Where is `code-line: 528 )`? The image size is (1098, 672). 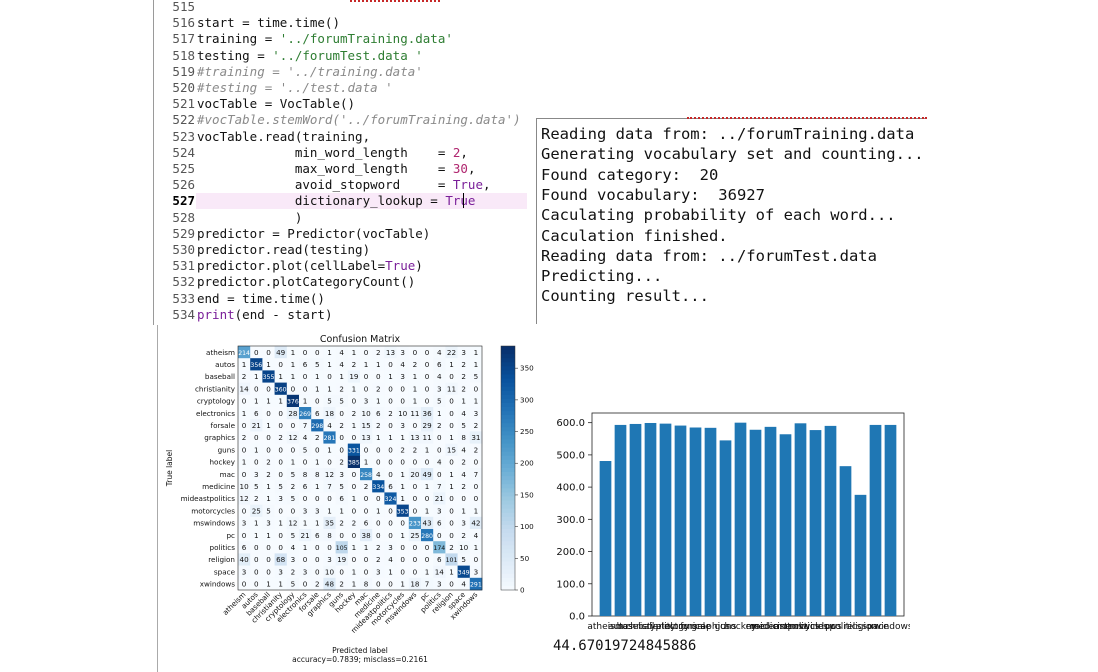
code-line: 528 ) is located at coordinates (340, 218).